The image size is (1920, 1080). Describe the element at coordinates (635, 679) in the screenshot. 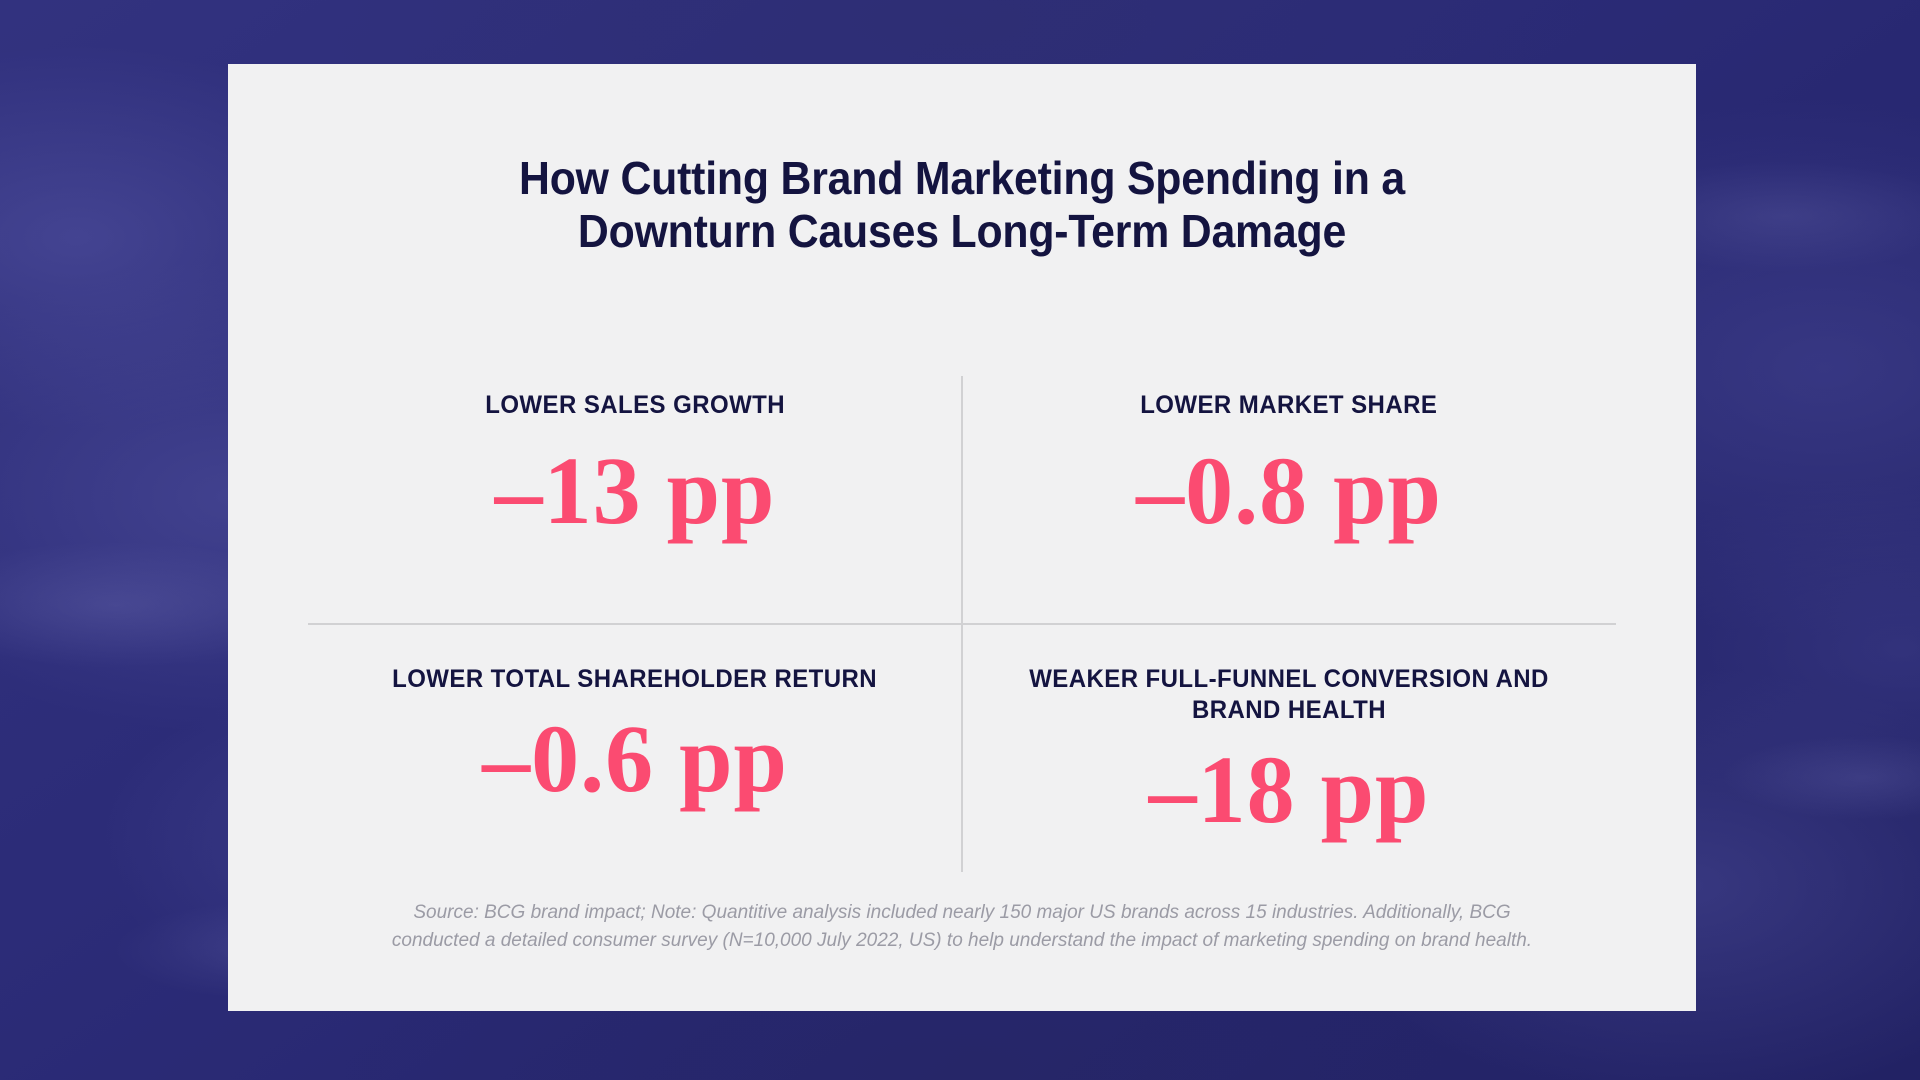

I see `metric-label: LOWER TOTAL SHAREHOLDER RETURN` at that location.